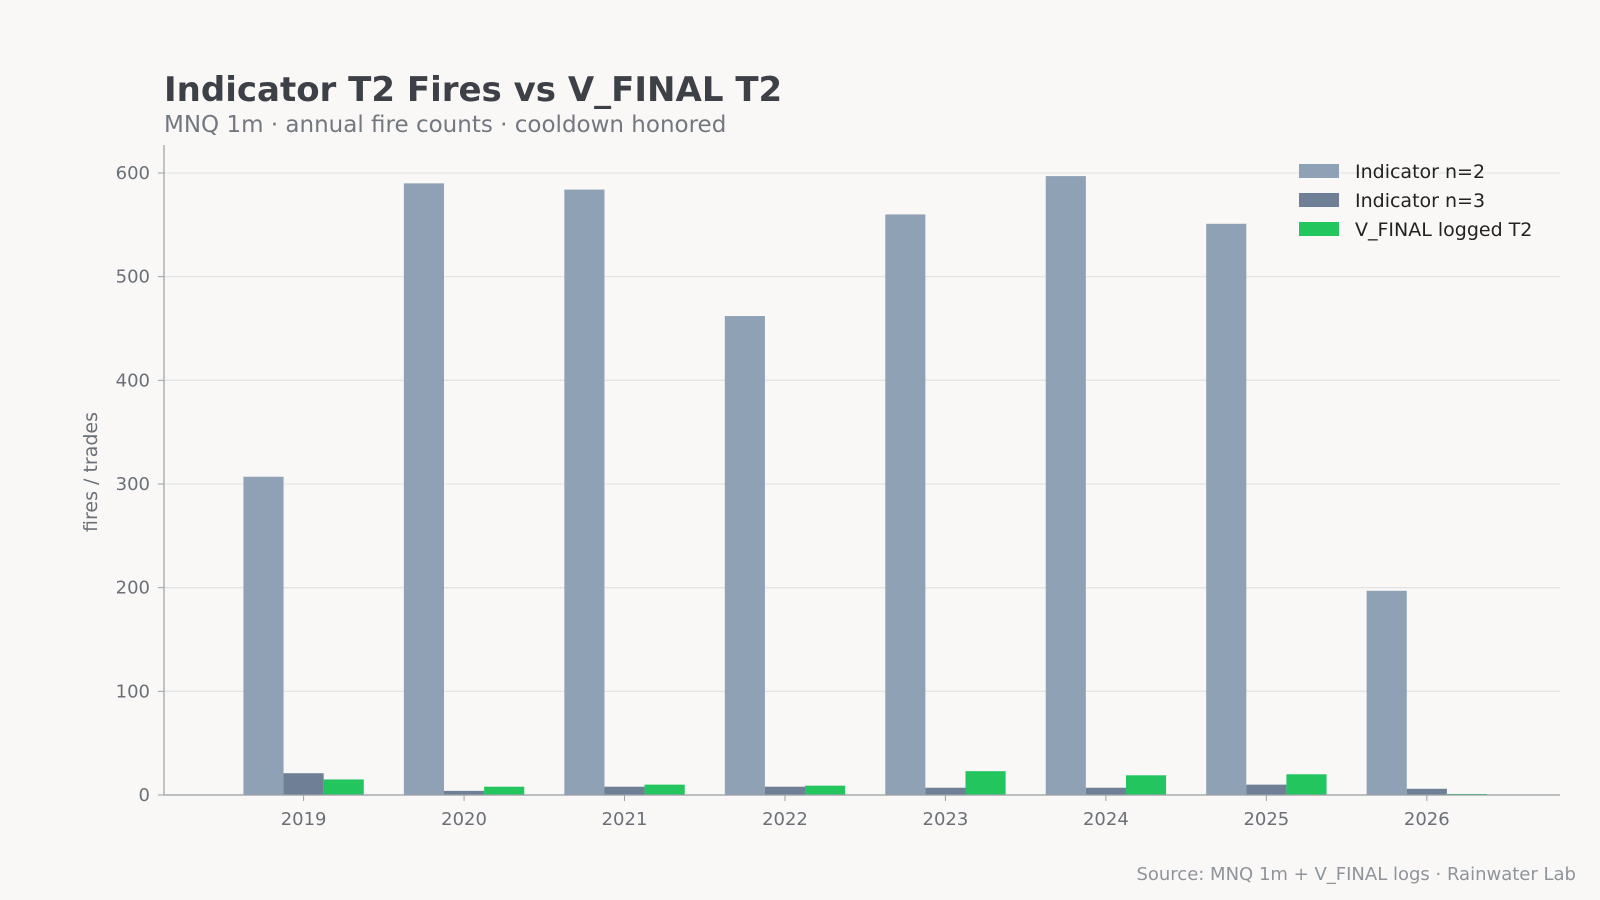  What do you see at coordinates (624, 790) in the screenshot?
I see `bar-indicator-n-3-2021` at bounding box center [624, 790].